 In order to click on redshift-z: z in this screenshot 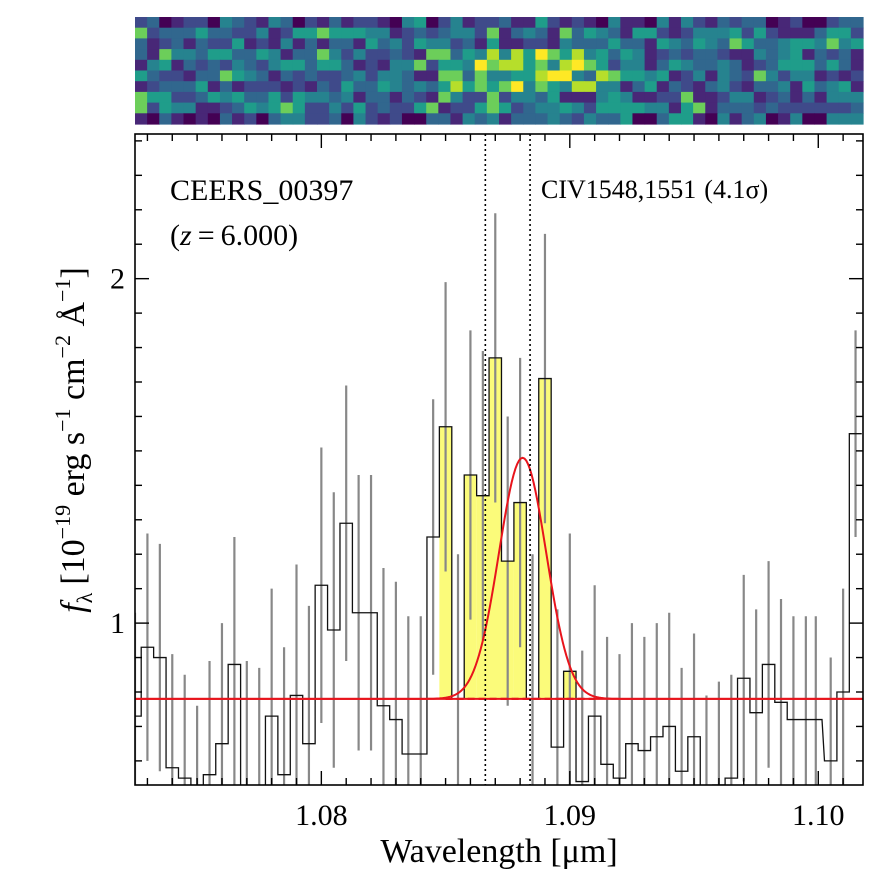, I will do `click(185, 235)`.